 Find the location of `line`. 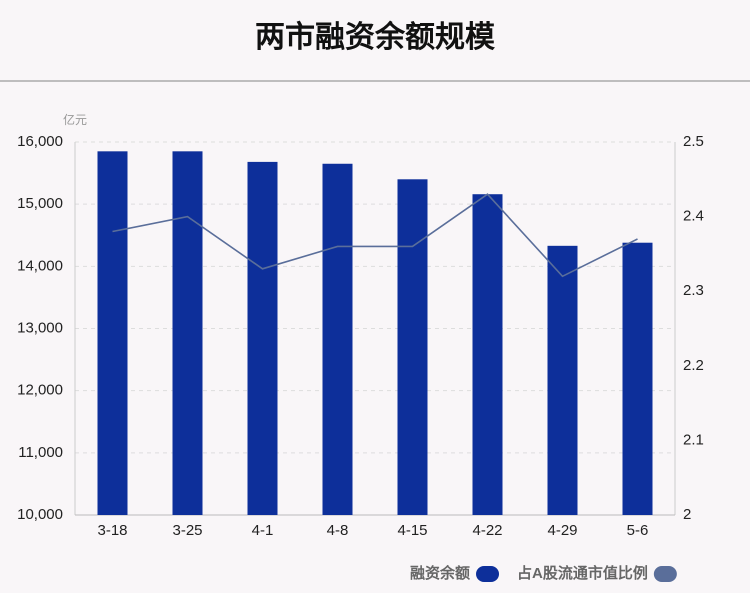

line is located at coordinates (375, 235).